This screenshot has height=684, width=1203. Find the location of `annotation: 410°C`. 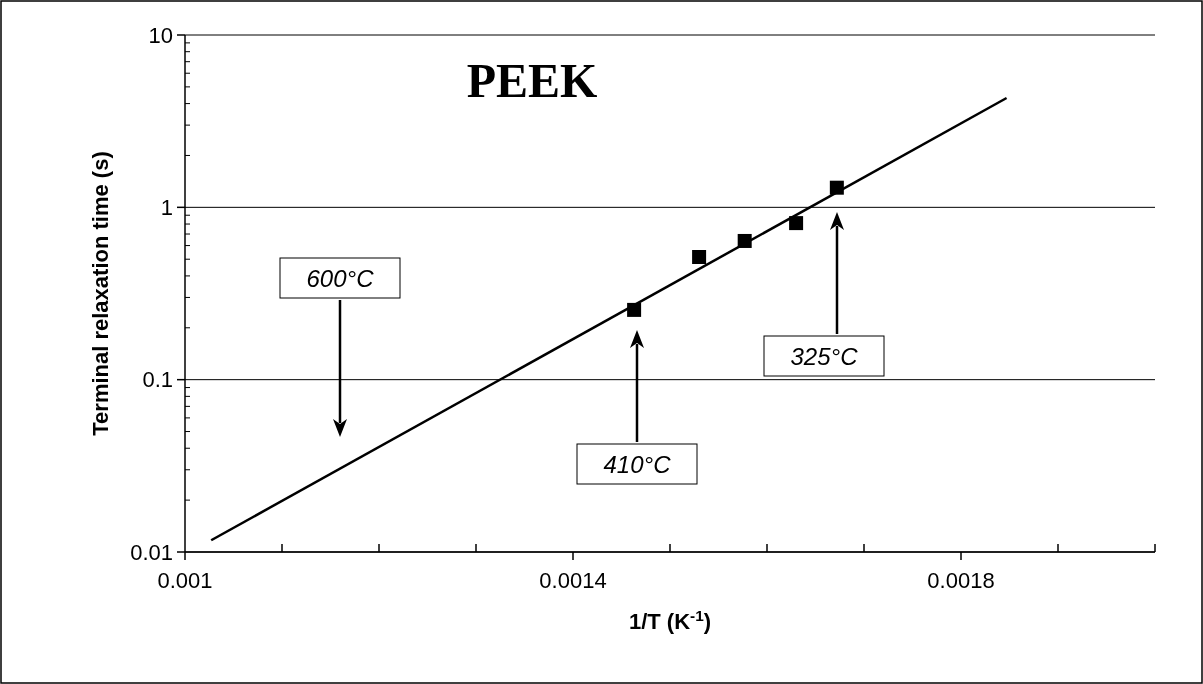

annotation: 410°C is located at coordinates (637, 464).